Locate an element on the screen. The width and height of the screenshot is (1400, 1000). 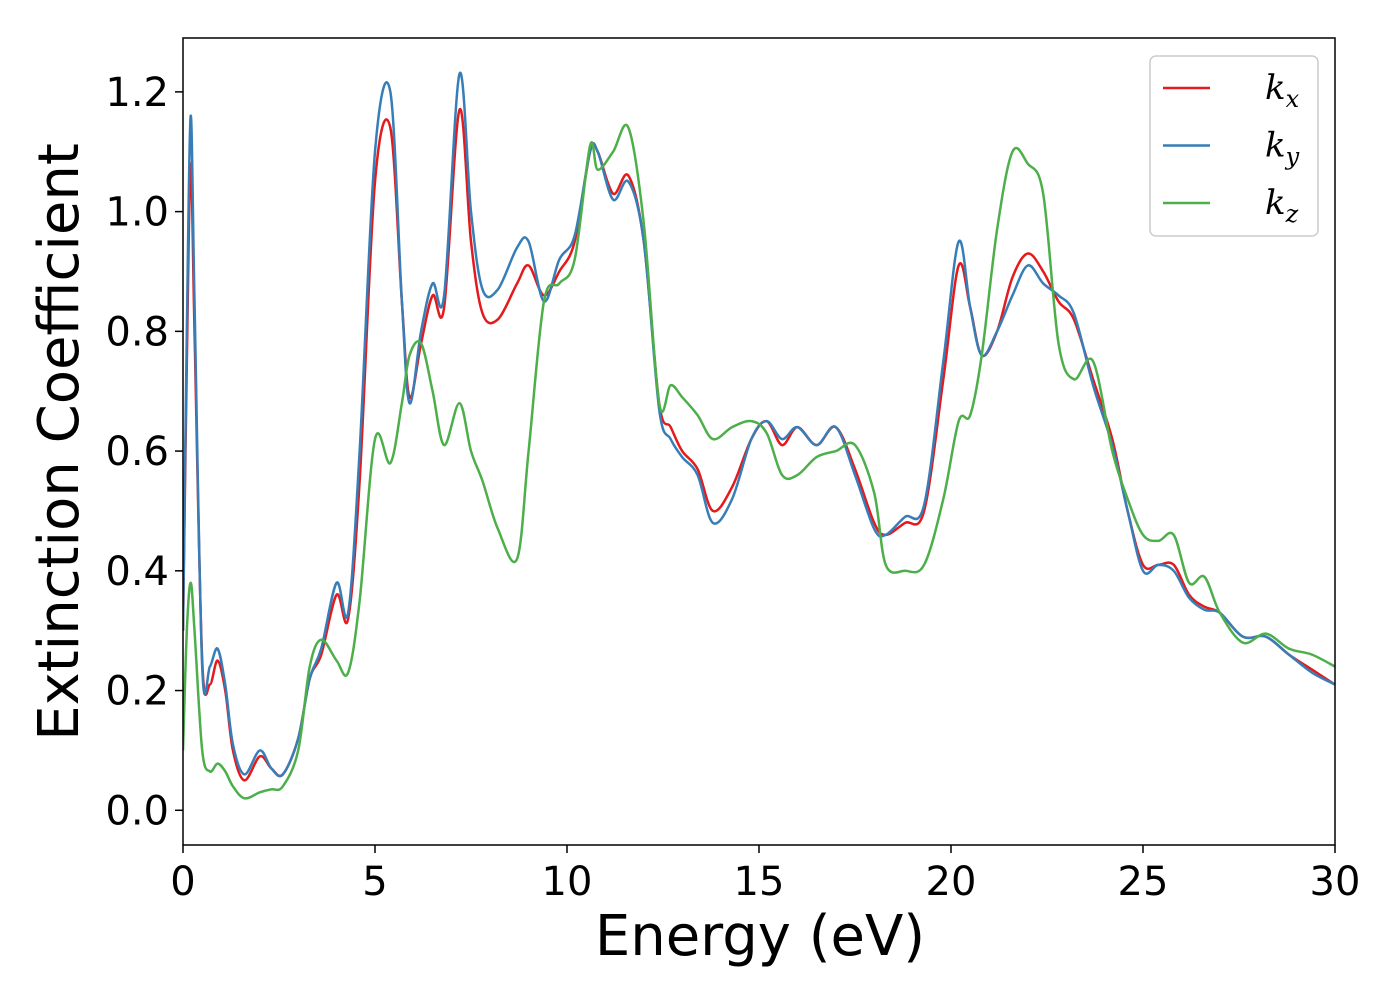
legend-label: ky is located at coordinates (1282, 148).